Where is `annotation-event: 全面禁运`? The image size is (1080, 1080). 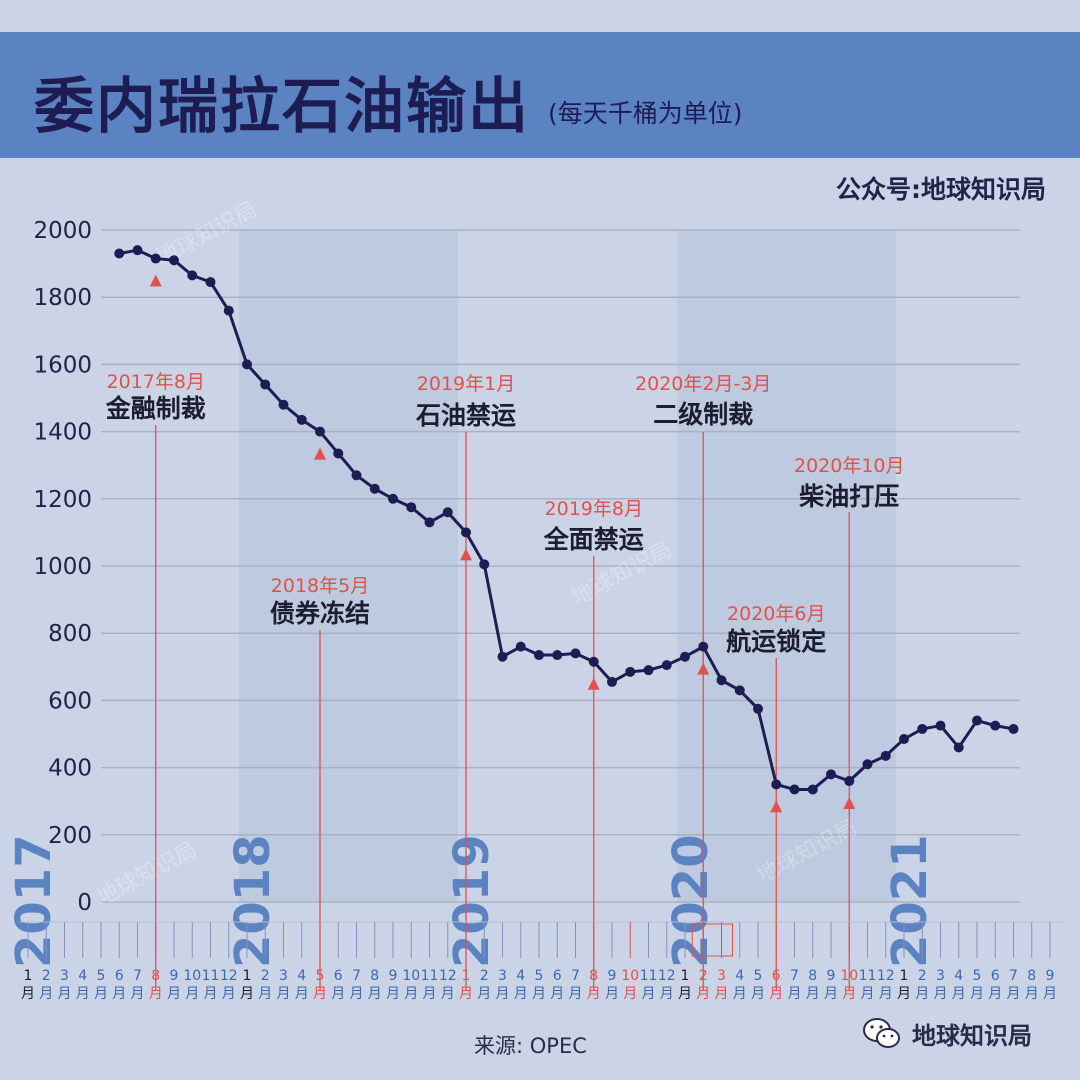 annotation-event: 全面禁运 is located at coordinates (593, 539).